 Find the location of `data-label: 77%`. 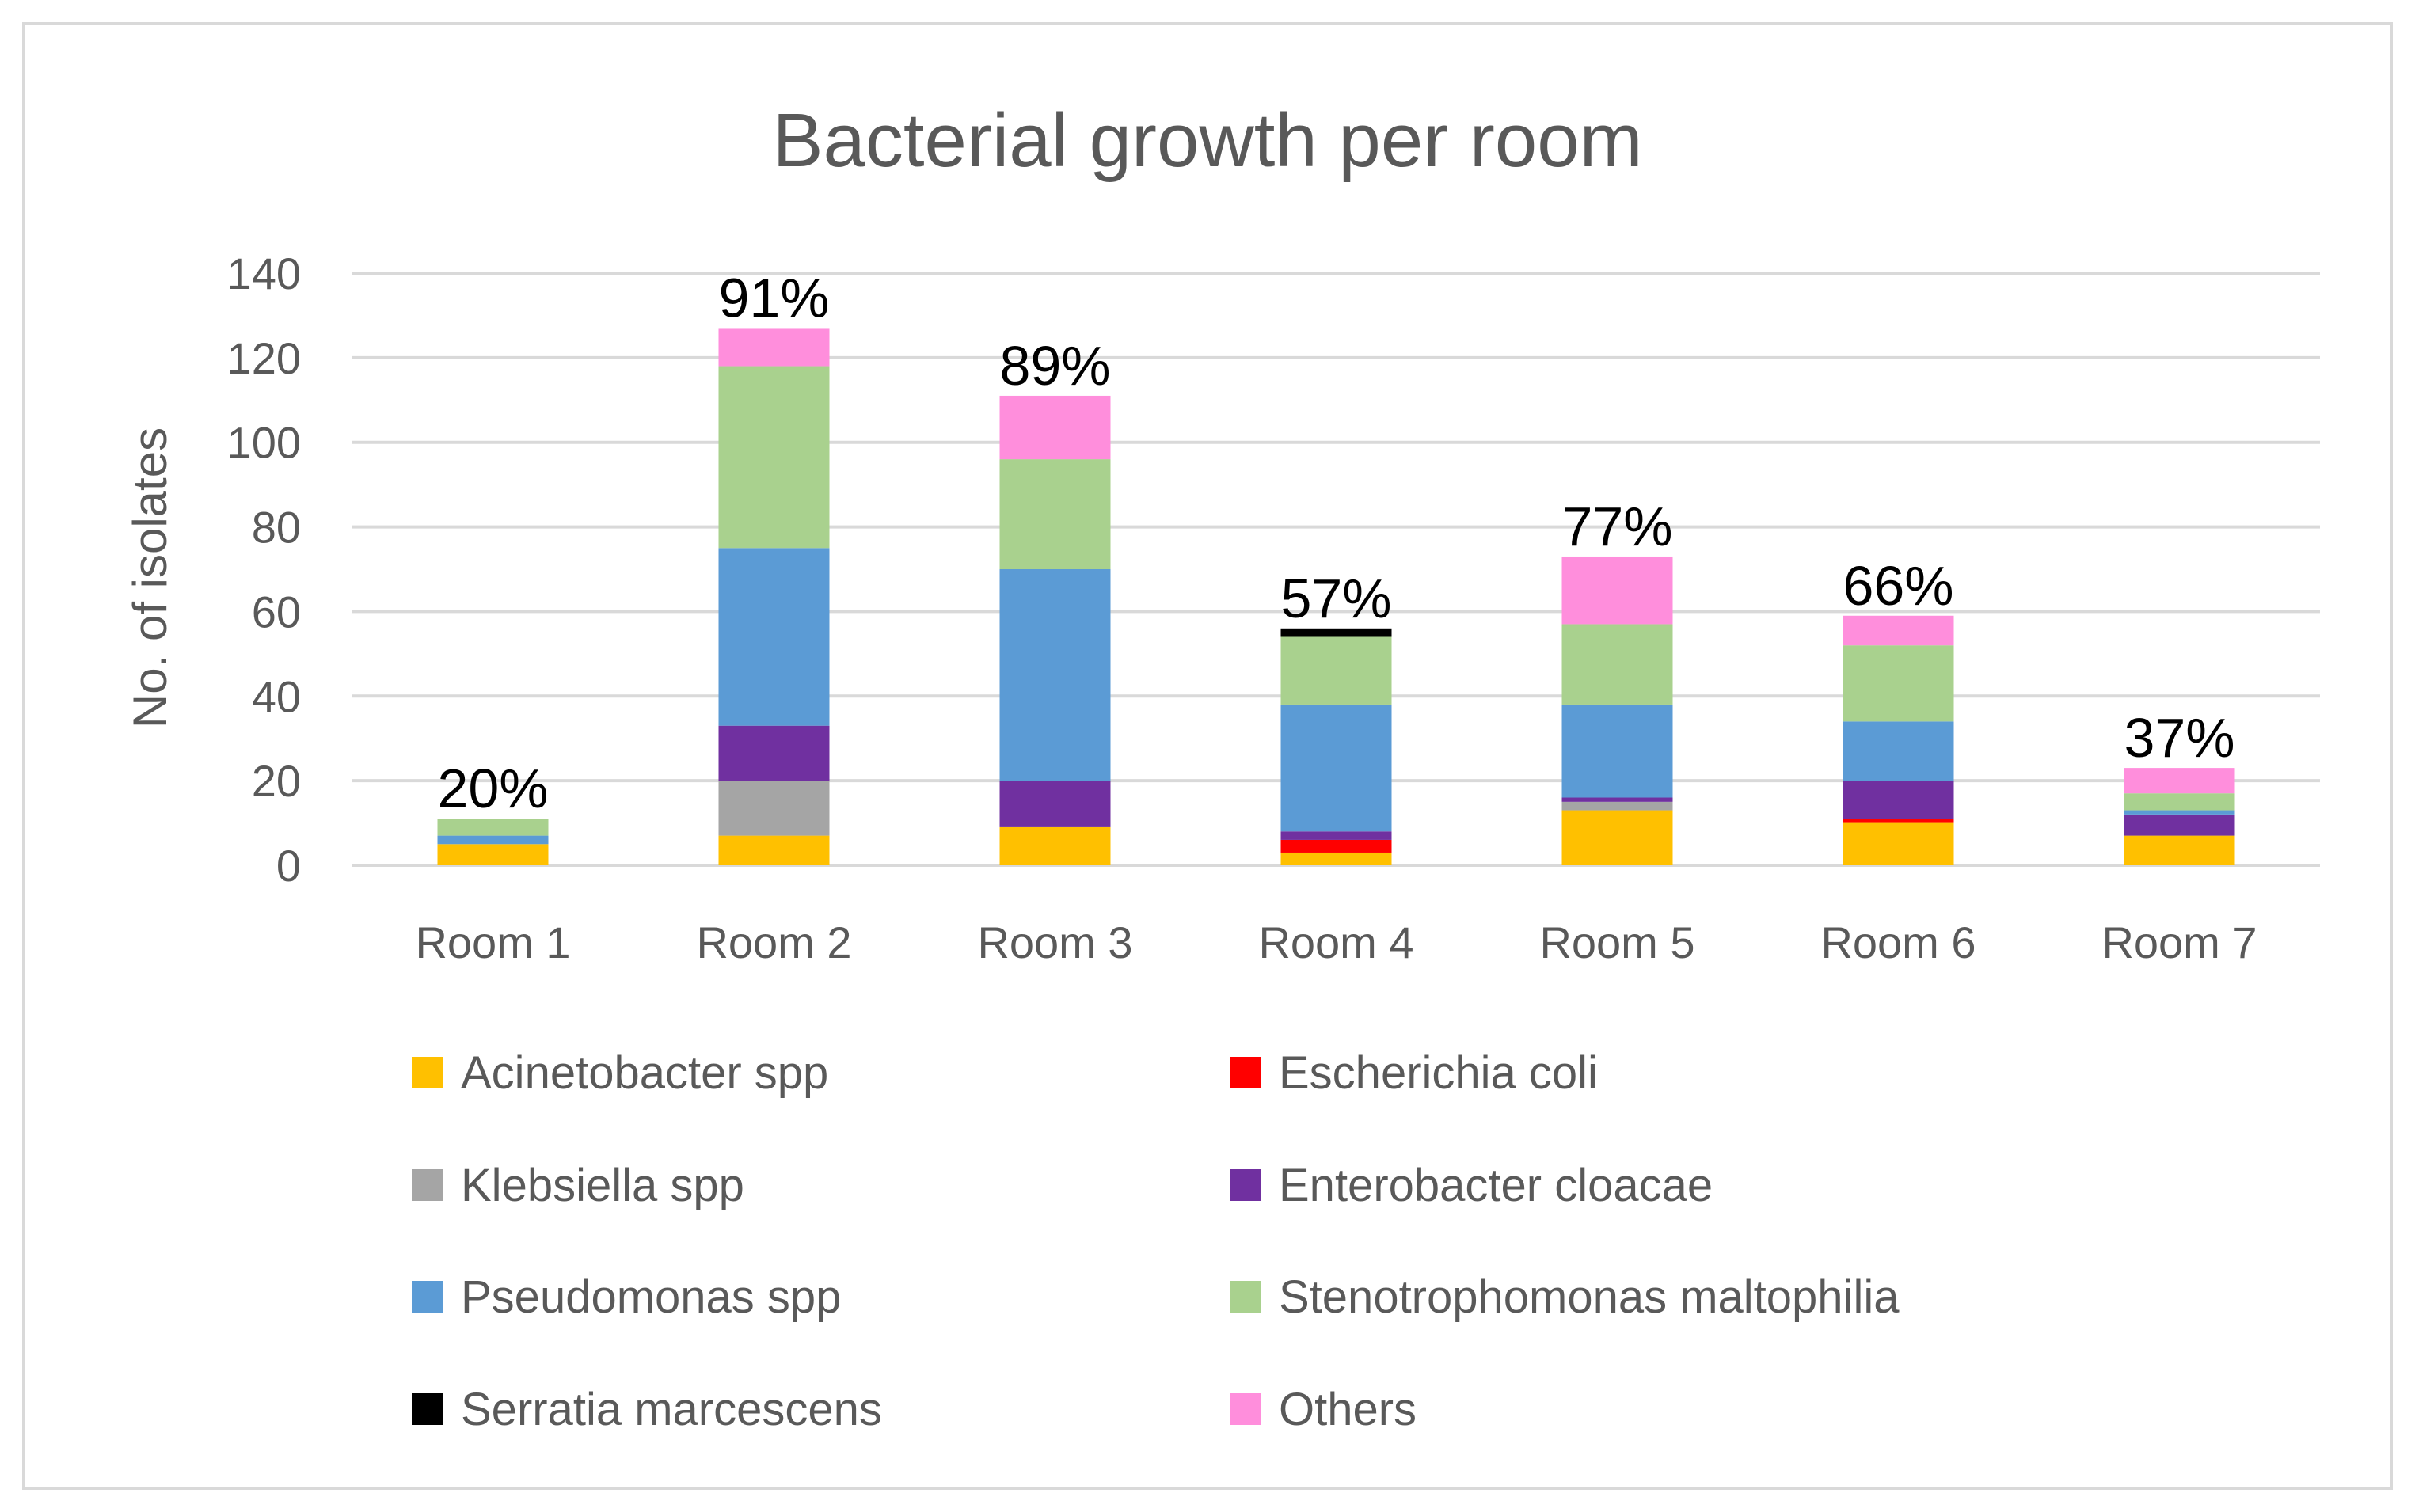

data-label: 77% is located at coordinates (1617, 526).